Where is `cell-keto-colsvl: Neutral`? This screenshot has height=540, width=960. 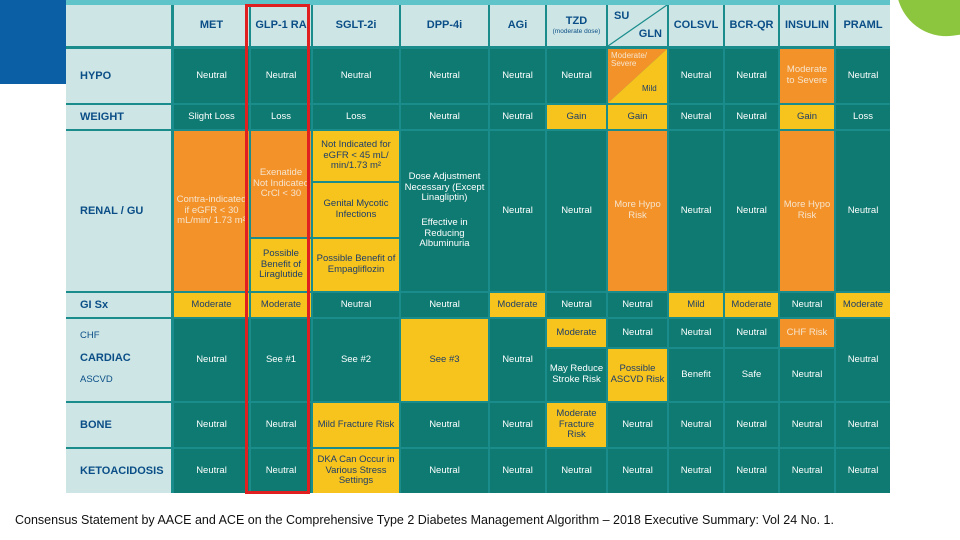
cell-keto-colsvl: Neutral is located at coordinates (696, 471).